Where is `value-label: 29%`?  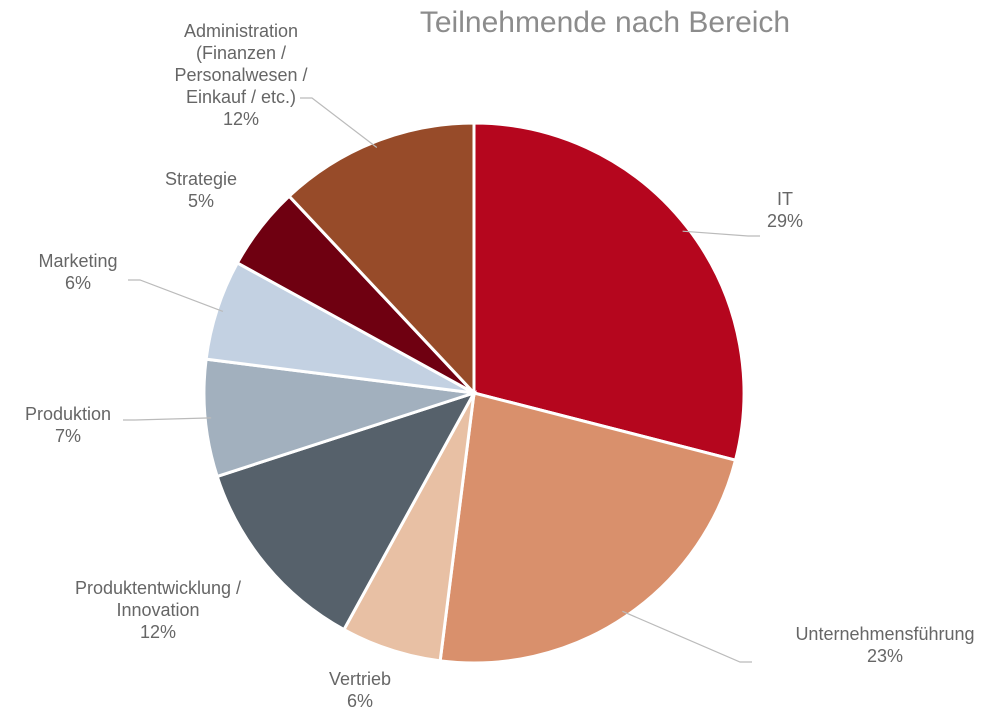 value-label: 29% is located at coordinates (785, 221).